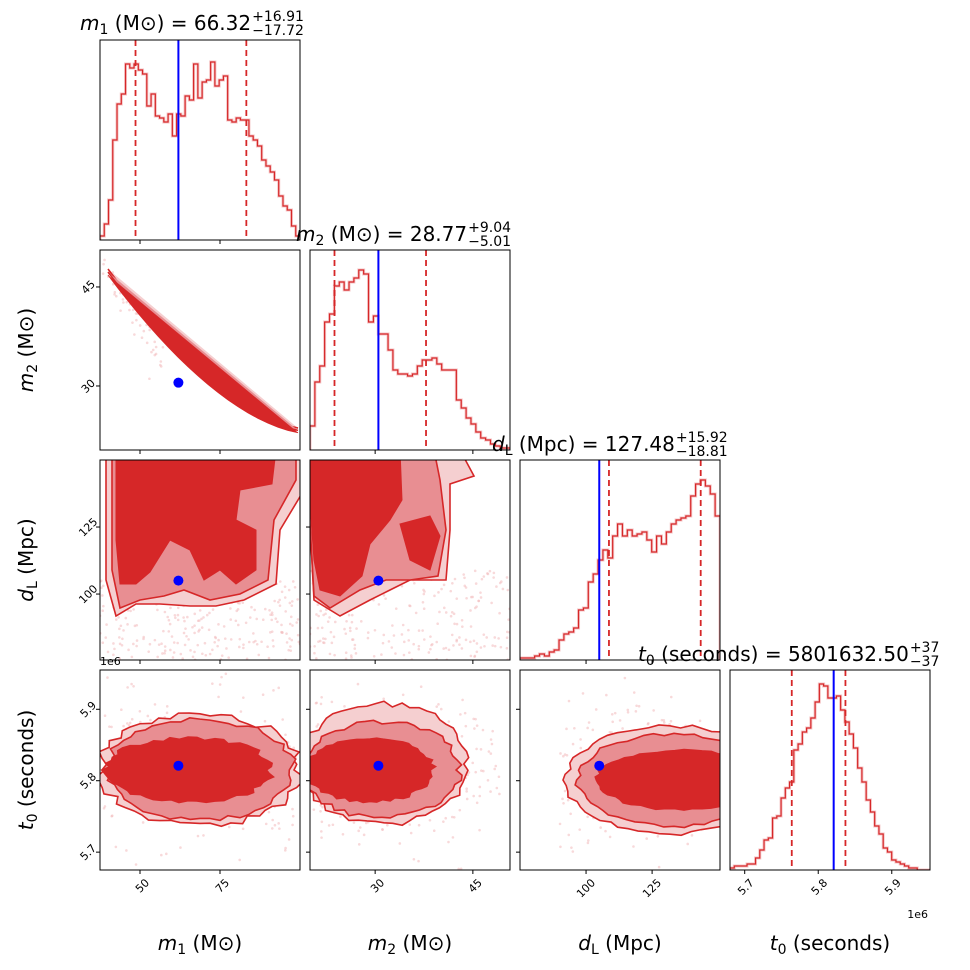 Image resolution: width=970 pixels, height=970 pixels. What do you see at coordinates (110, 661) in the screenshot?
I see `y-offset-label-t0: 1e6` at bounding box center [110, 661].